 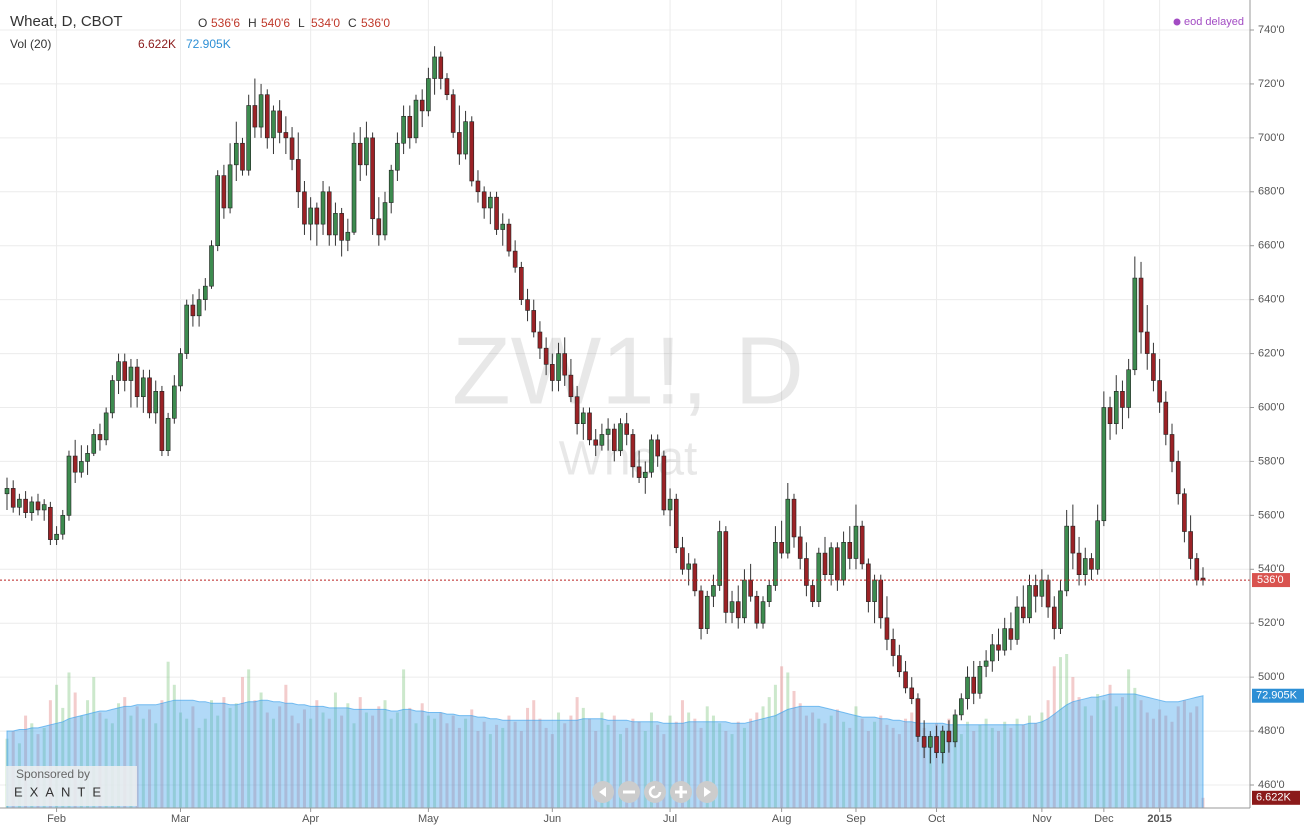 I want to click on x-tick-label: Mar, so click(x=180, y=819).